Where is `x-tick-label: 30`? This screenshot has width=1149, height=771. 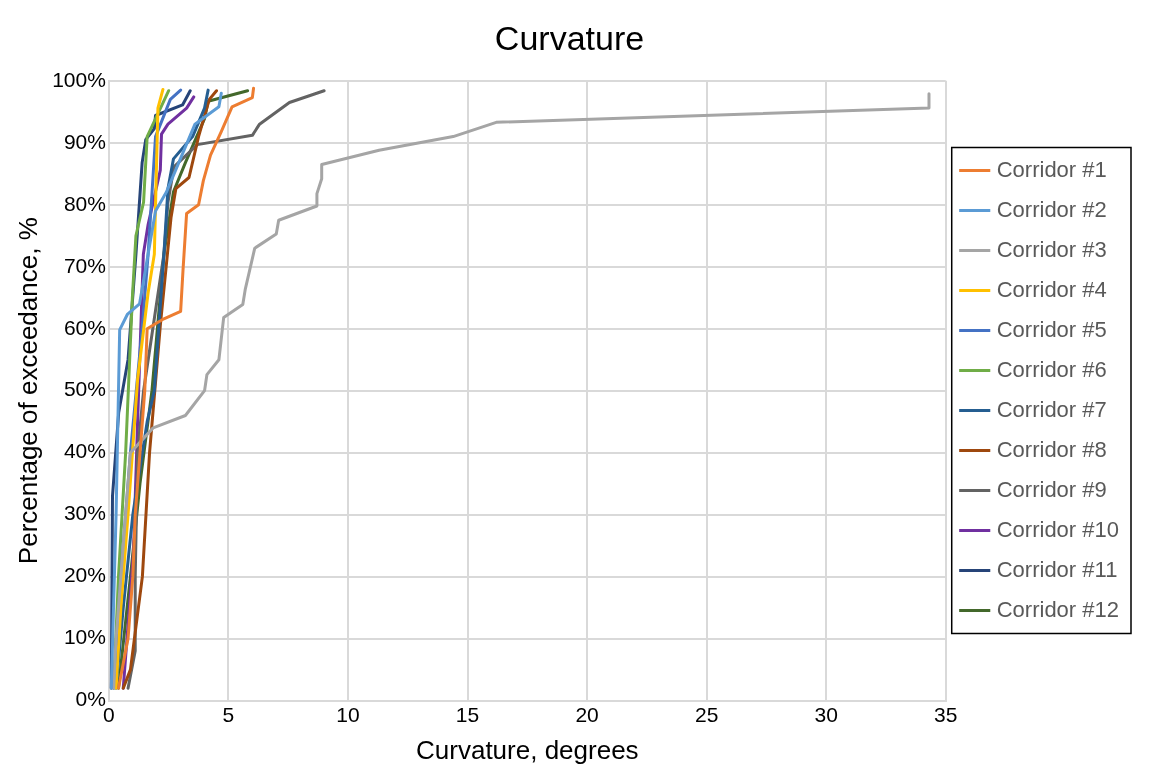 x-tick-label: 30 is located at coordinates (826, 714).